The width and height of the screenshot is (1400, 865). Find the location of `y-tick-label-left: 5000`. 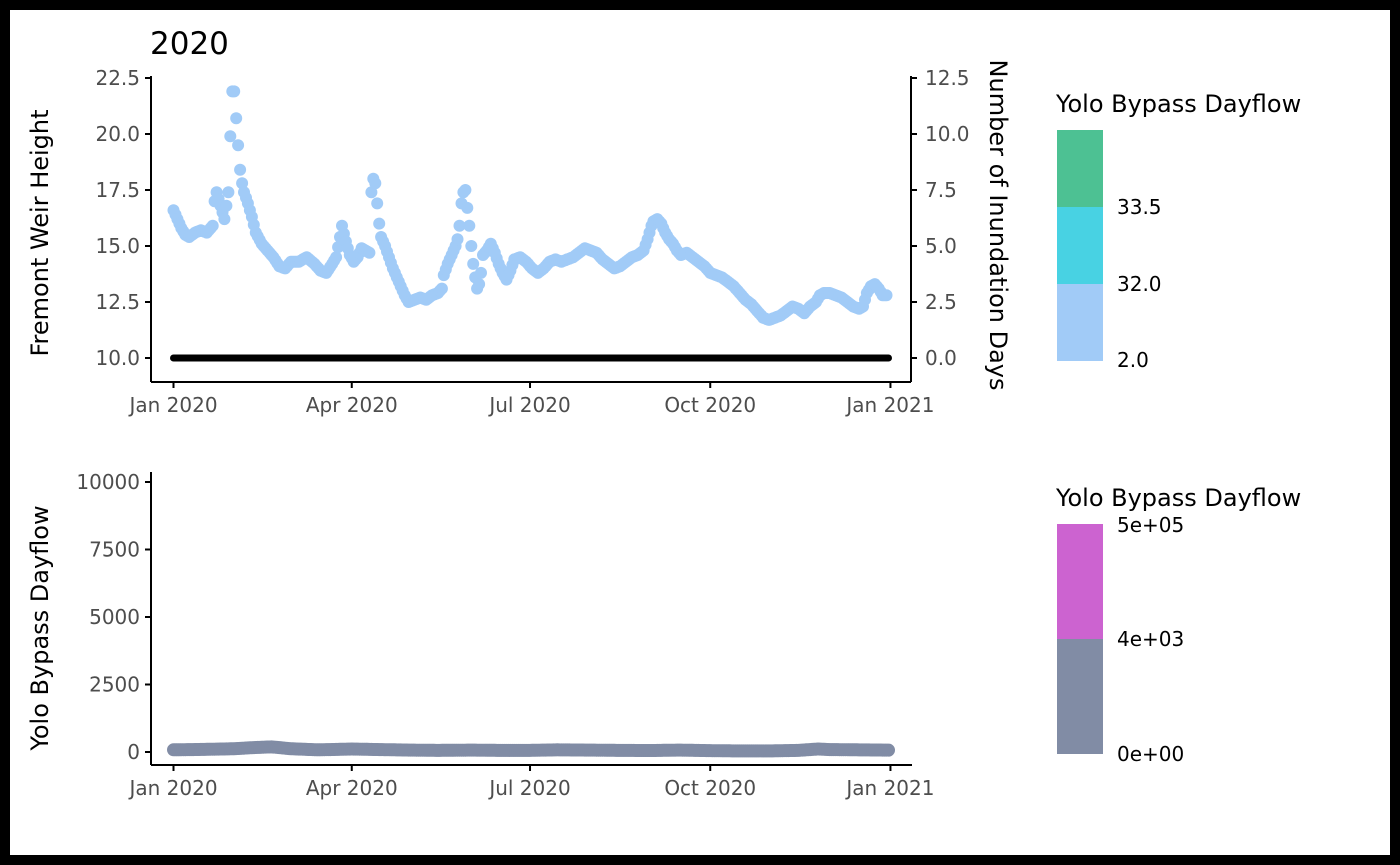

y-tick-label-left: 5000 is located at coordinates (114, 617).